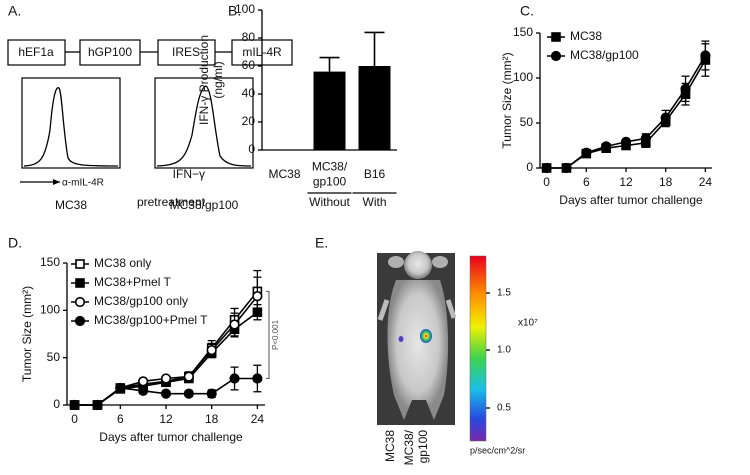  What do you see at coordinates (83, 183) in the screenshot?
I see `axis-label: α-mIL-4R` at bounding box center [83, 183].